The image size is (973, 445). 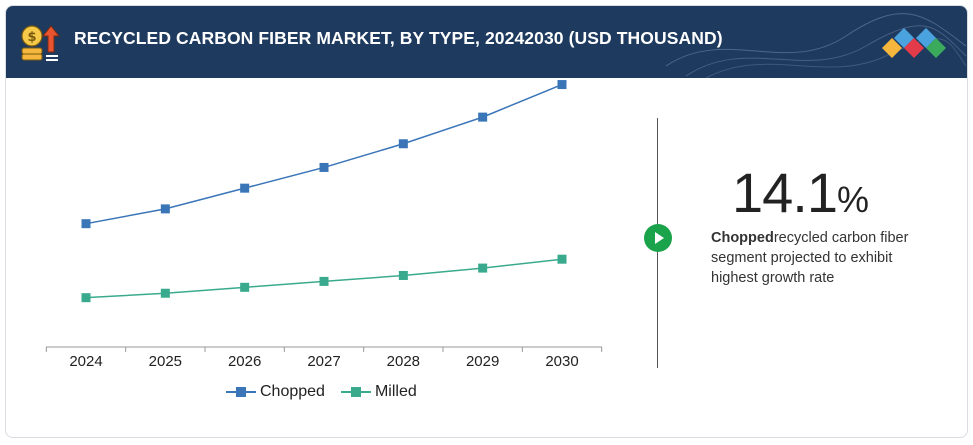 I want to click on legend-item-milled: Milled, so click(x=378, y=392).